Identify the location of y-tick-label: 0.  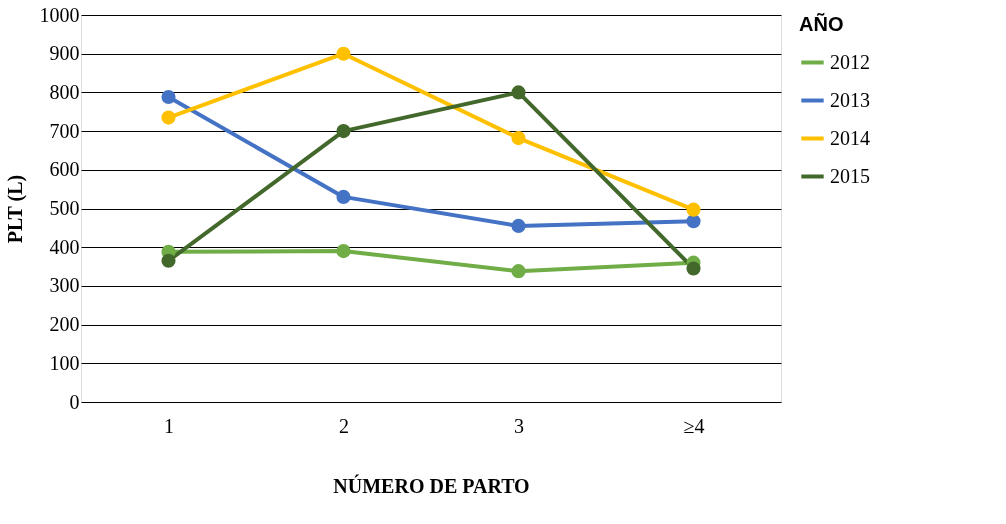
(74, 401).